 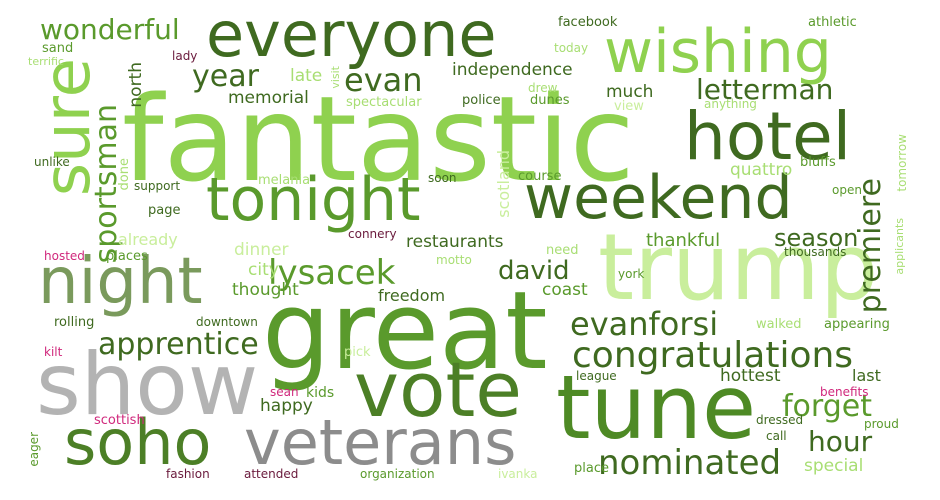 I want to click on word-ivanka: ivanka, so click(x=518, y=474).